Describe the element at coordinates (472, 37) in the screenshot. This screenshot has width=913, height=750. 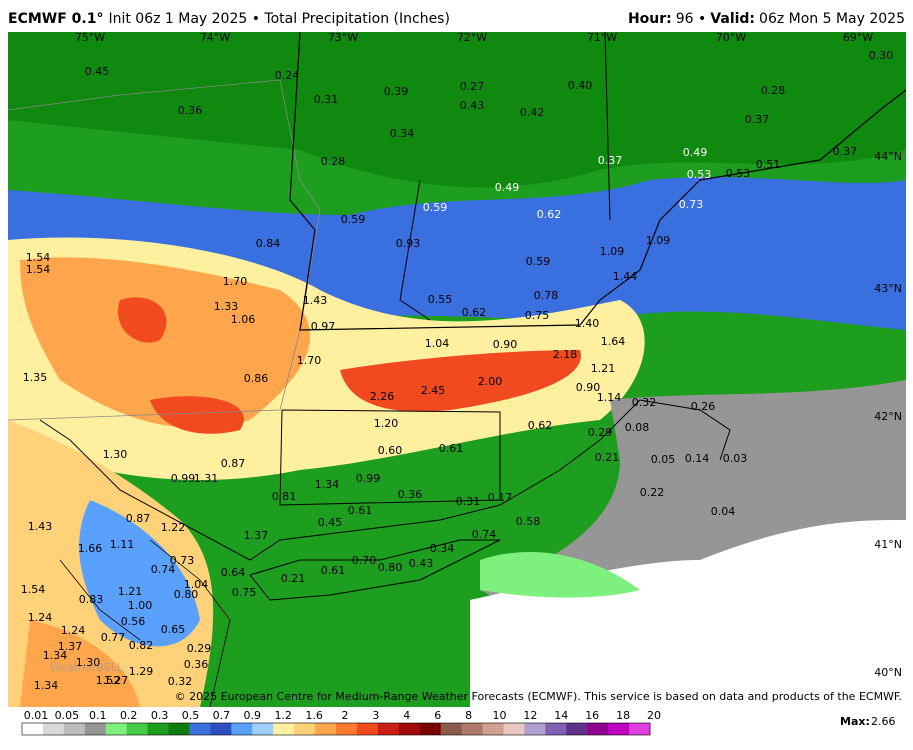
I see `longitude-label: 72°W` at that location.